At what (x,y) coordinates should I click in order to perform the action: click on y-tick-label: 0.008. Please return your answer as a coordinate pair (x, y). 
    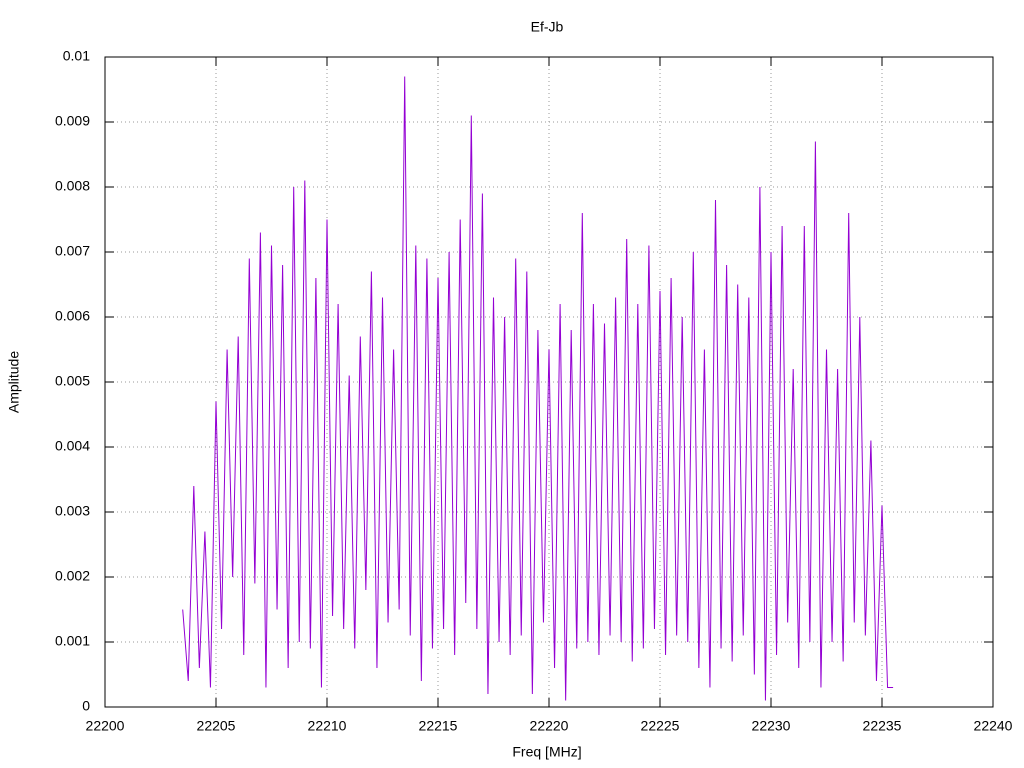
    Looking at the image, I should click on (72, 186).